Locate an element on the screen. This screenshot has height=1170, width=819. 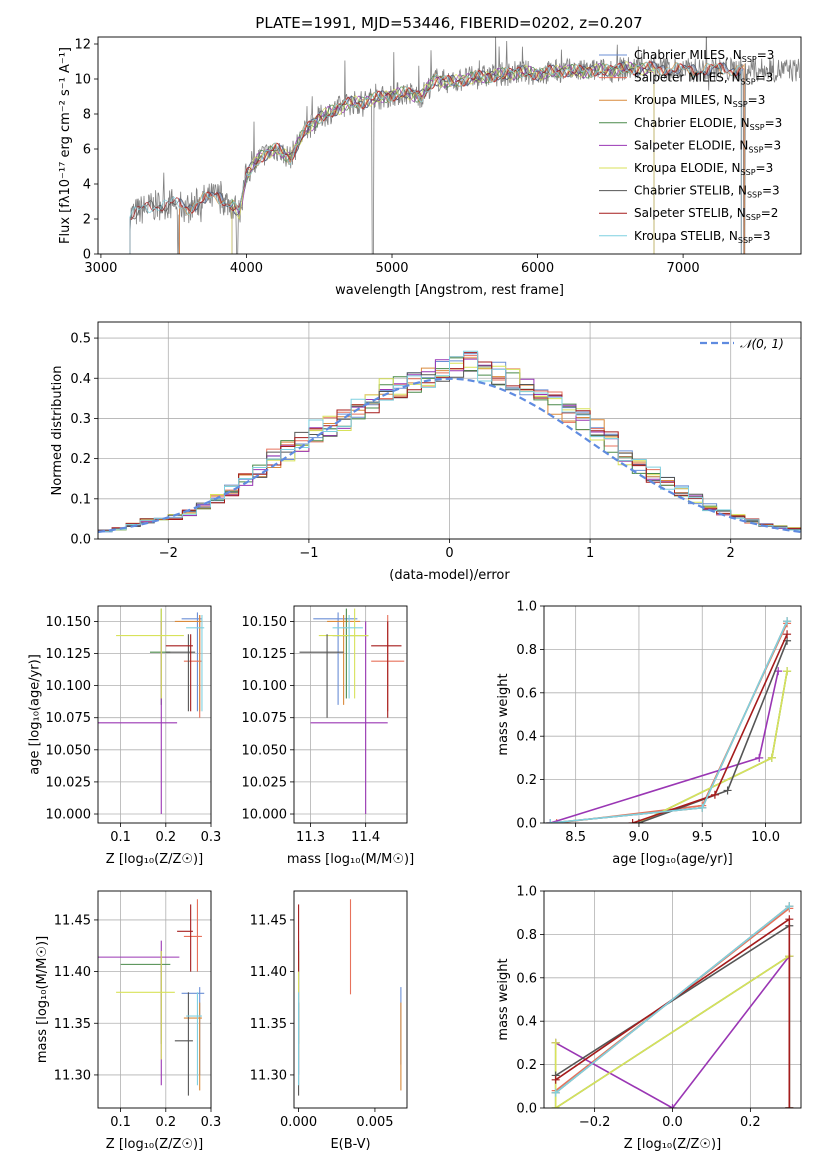
spectrum-ytick-label: 10 is located at coordinates (82, 80).